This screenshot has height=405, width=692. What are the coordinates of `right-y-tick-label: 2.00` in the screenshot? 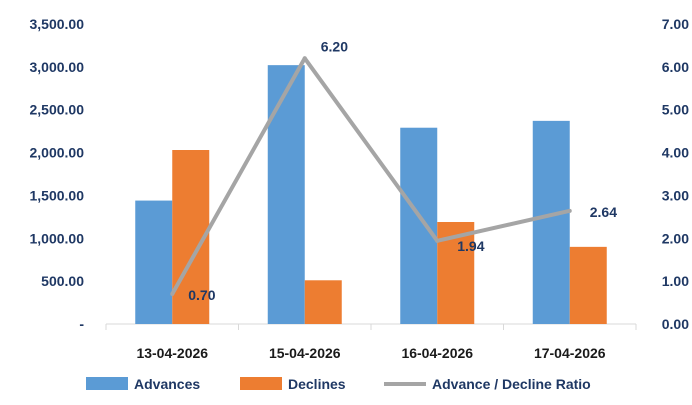 It's located at (675, 238).